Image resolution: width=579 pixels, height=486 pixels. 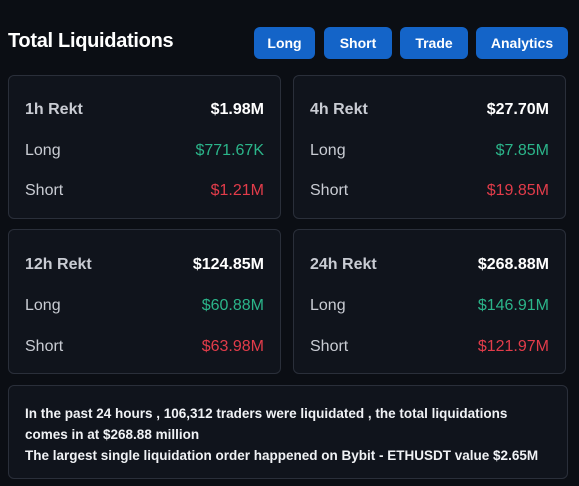 What do you see at coordinates (429, 265) in the screenshot?
I see `card-header: 24h Rekt $268.88M` at bounding box center [429, 265].